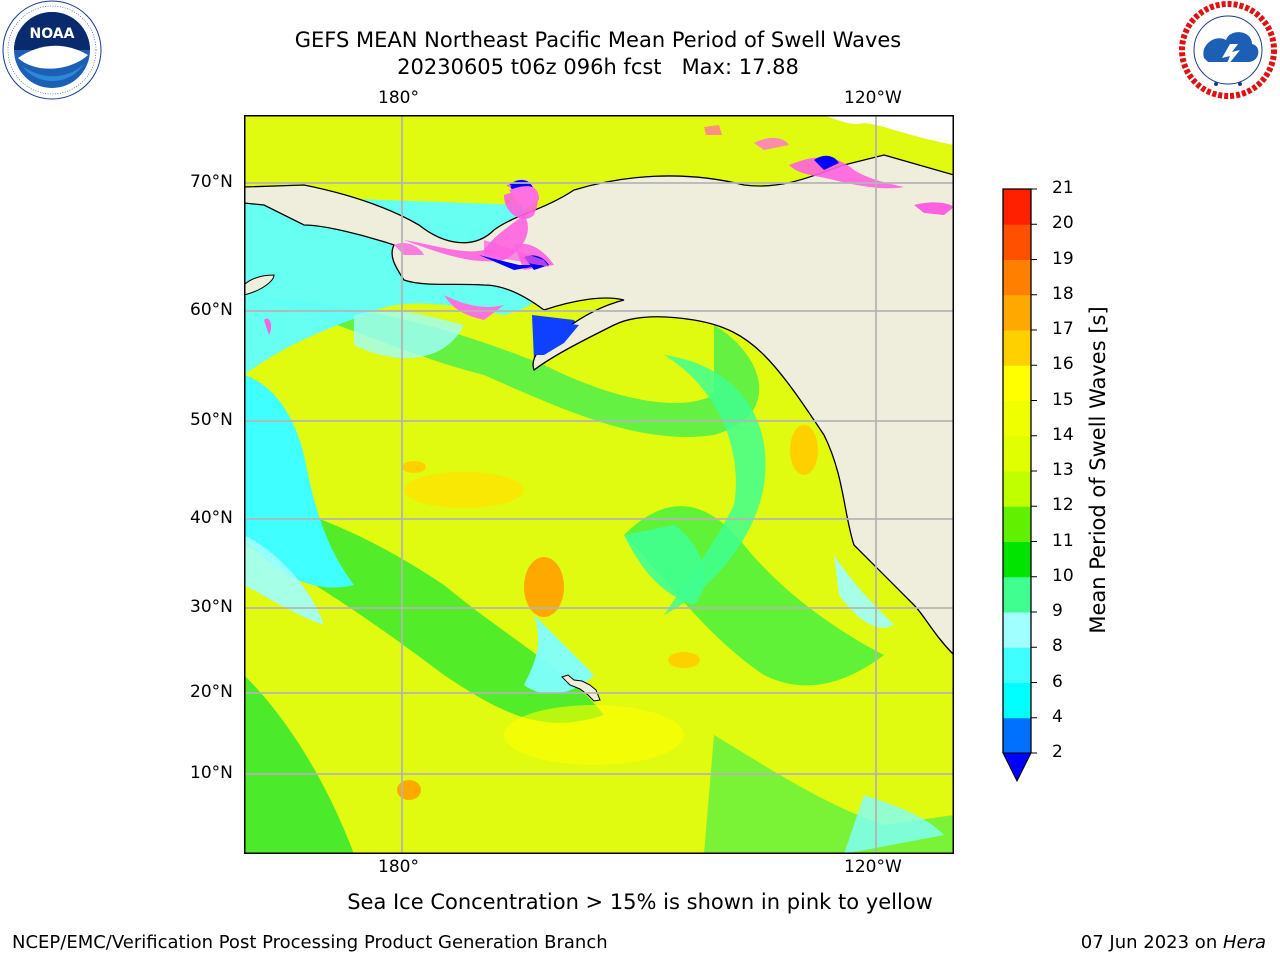 This screenshot has height=960, width=1280. I want to click on colorbar-tick-label: 19, so click(1063, 258).